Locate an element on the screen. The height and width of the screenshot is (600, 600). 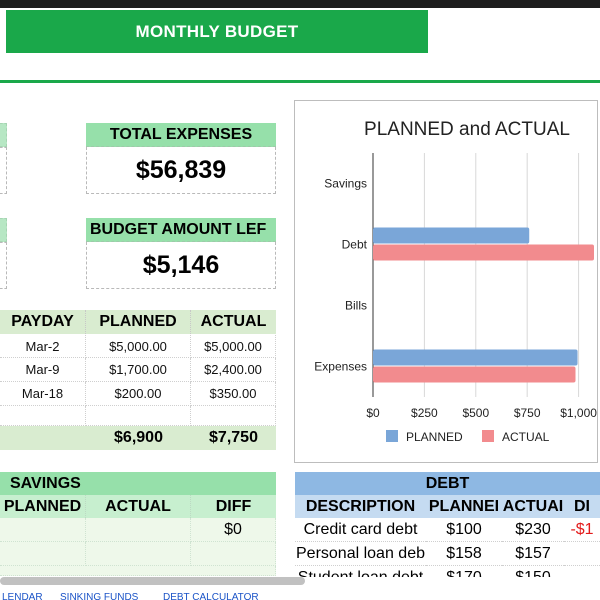
legend-label: PLANNED is located at coordinates (434, 437).